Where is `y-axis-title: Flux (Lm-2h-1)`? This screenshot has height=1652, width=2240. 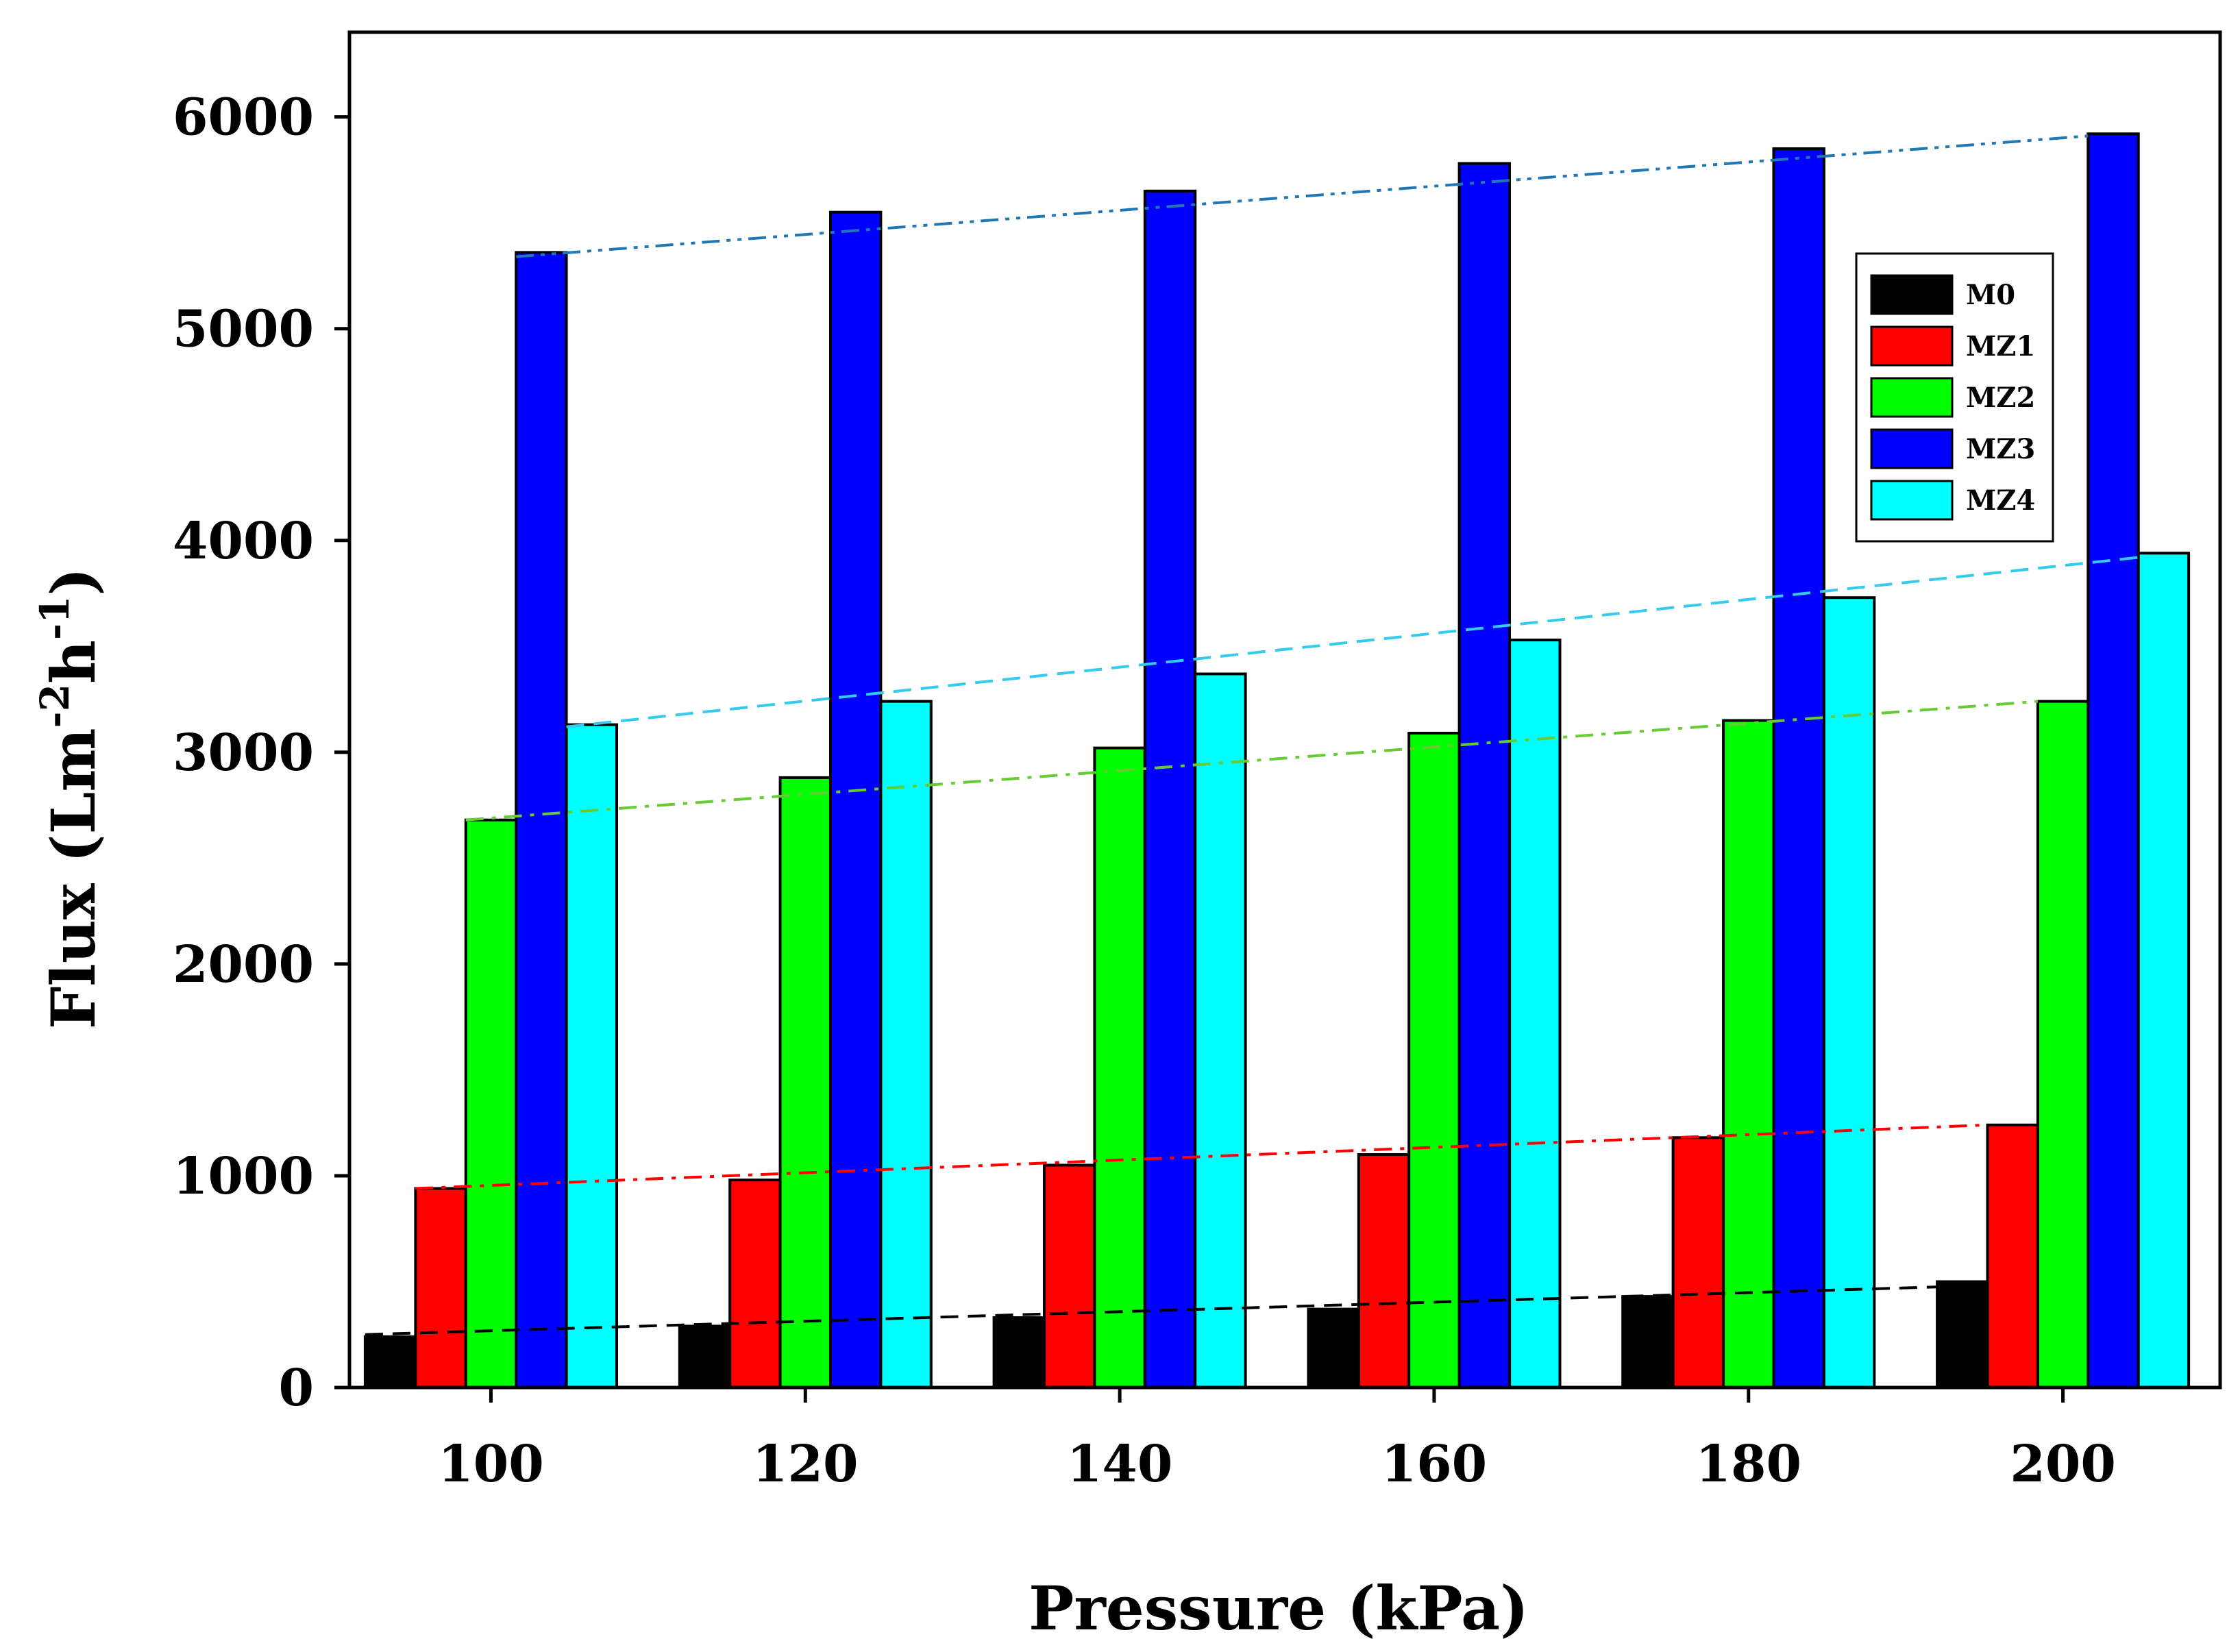
y-axis-title: Flux (Lm-2h-1) is located at coordinates (70, 798).